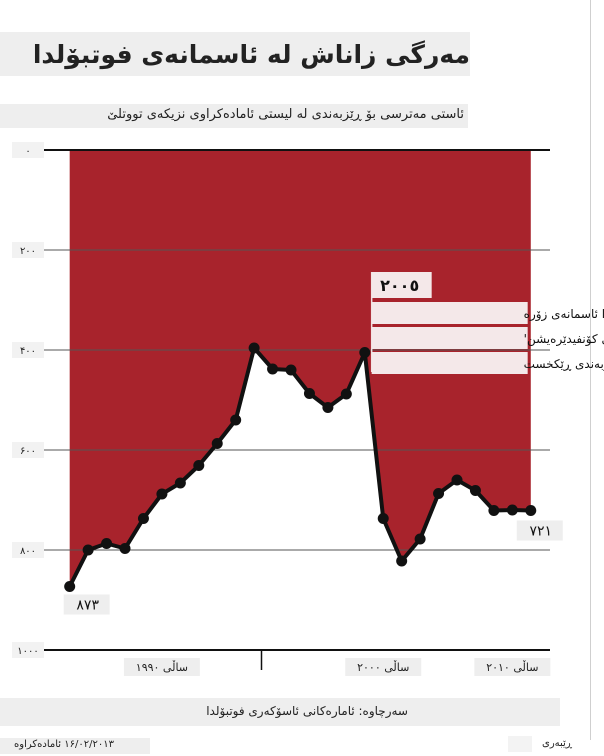 Image resolution: width=604 pixels, height=756 pixels. I want to click on y-tick-label: ۴۰۰, so click(28, 351).